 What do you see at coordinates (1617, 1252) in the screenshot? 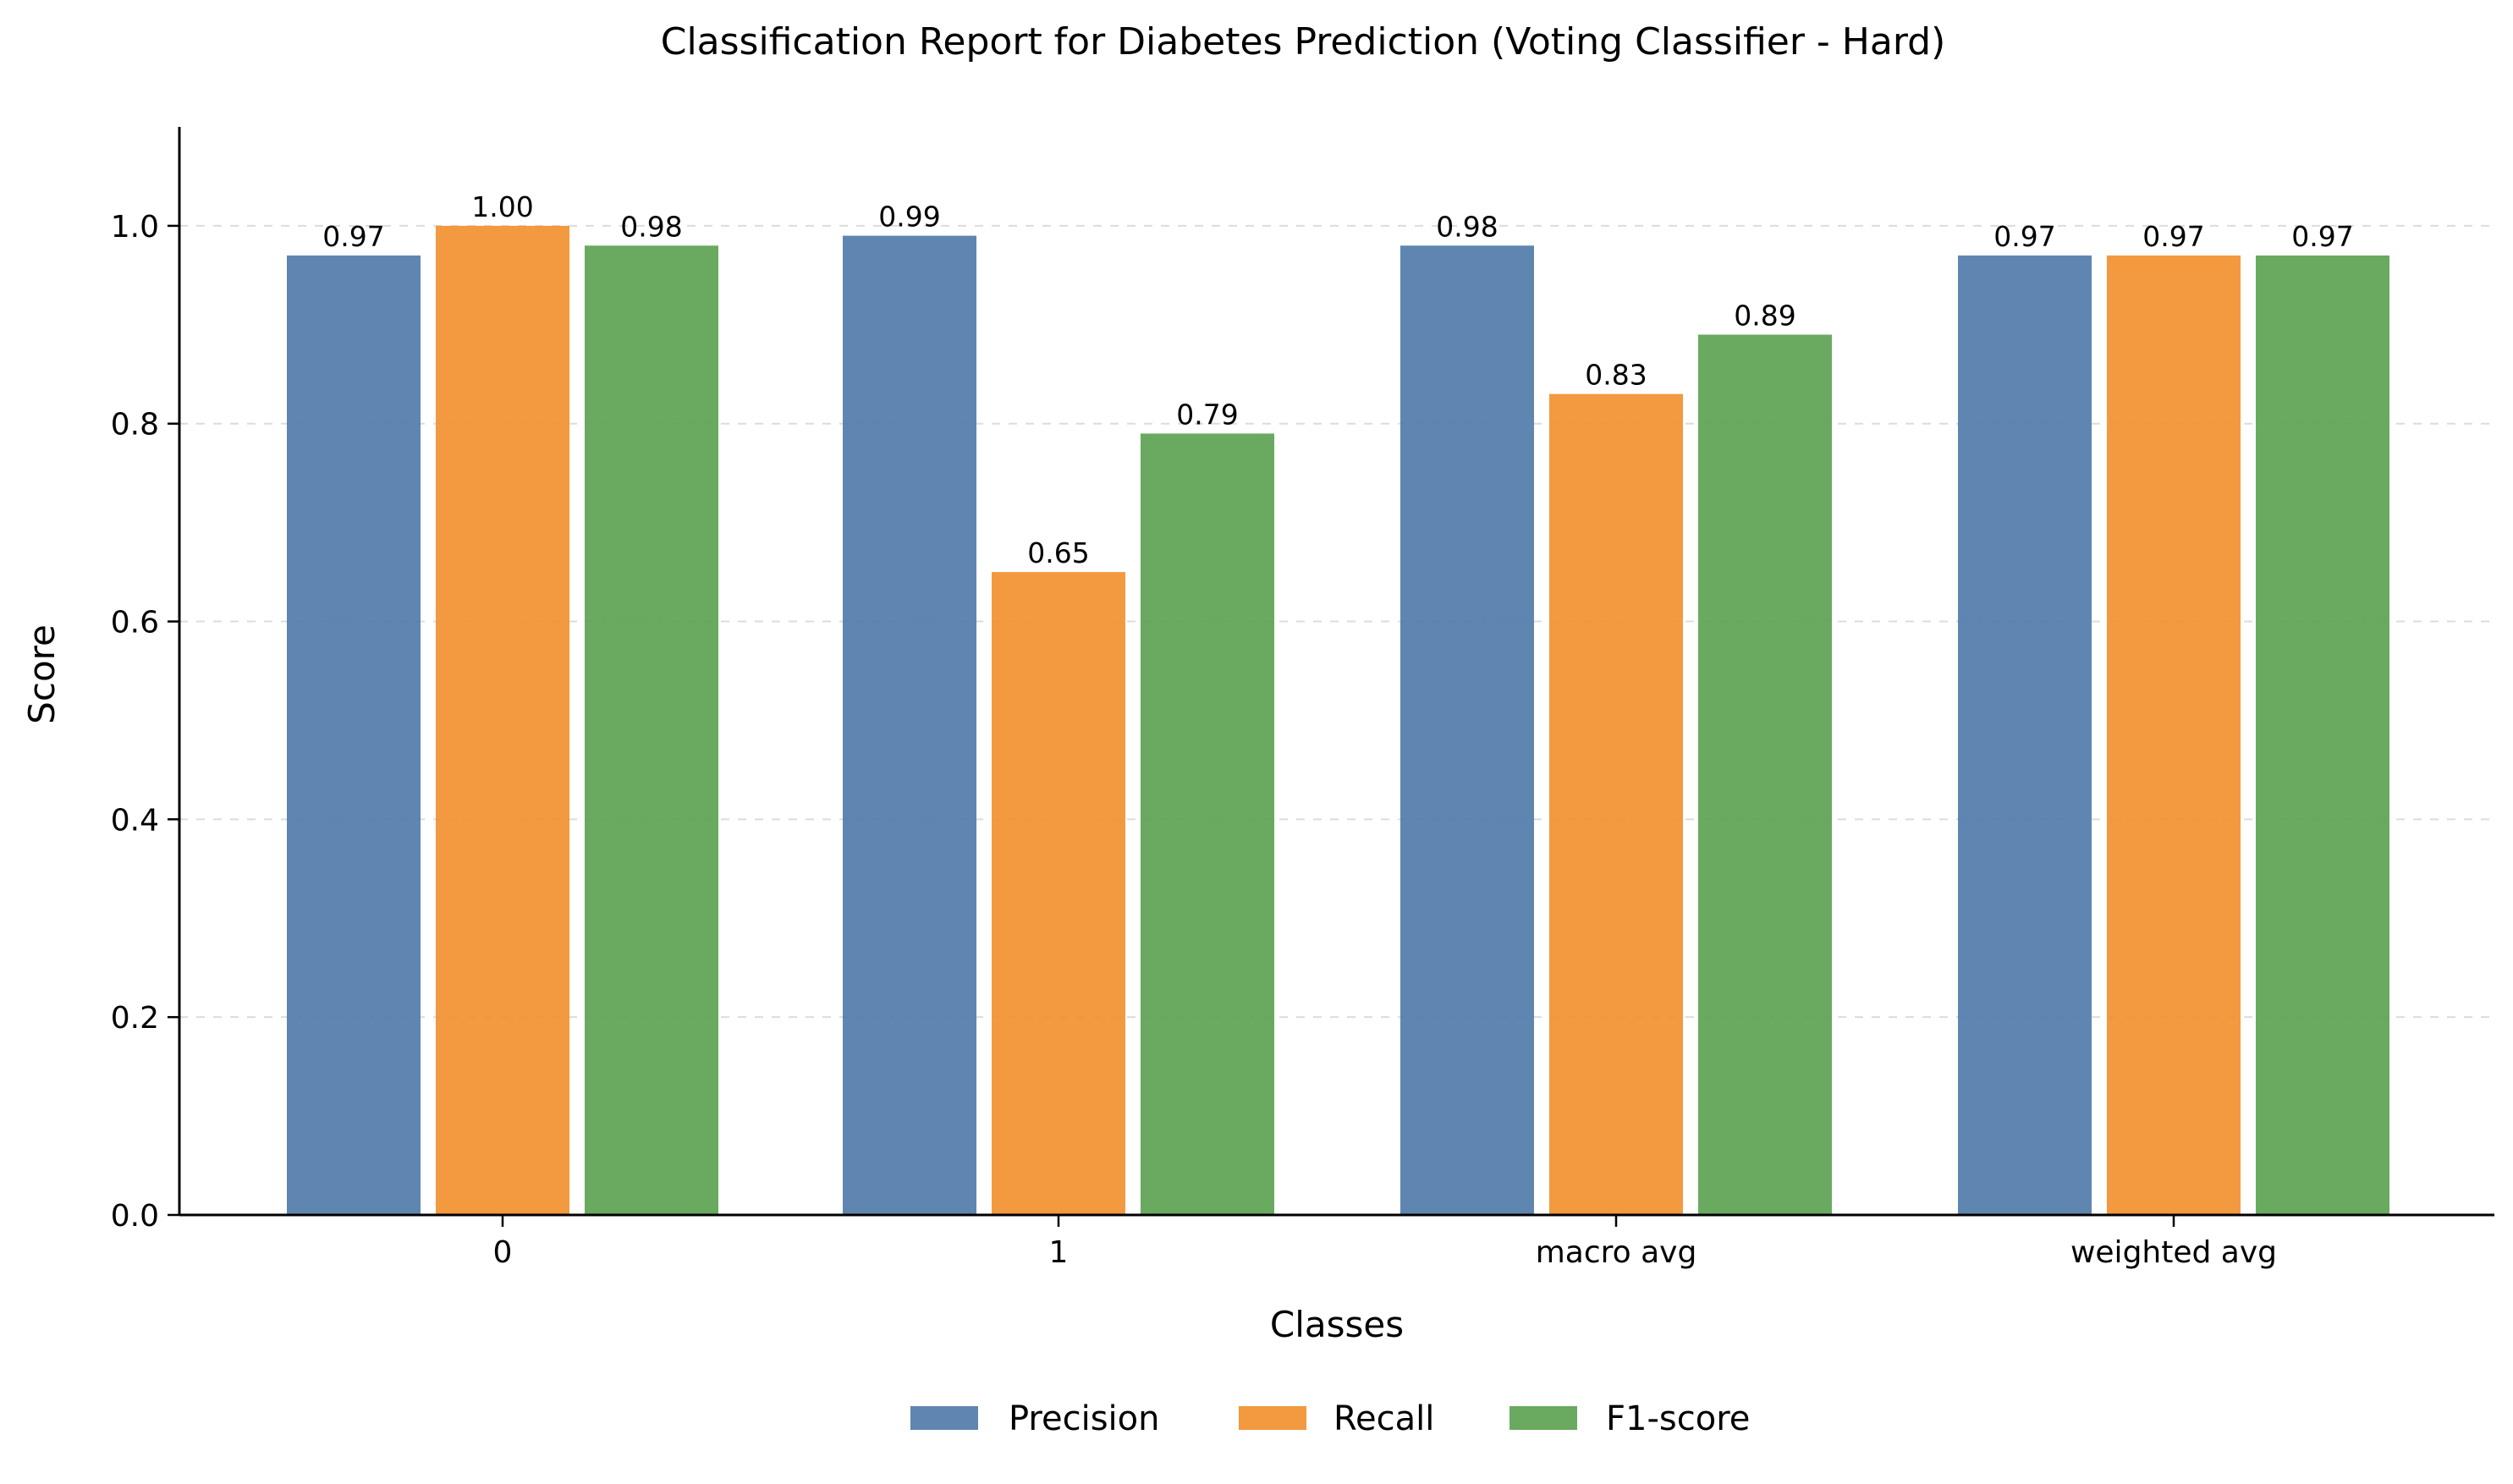
I see `x-tick-label: macro avg` at bounding box center [1617, 1252].